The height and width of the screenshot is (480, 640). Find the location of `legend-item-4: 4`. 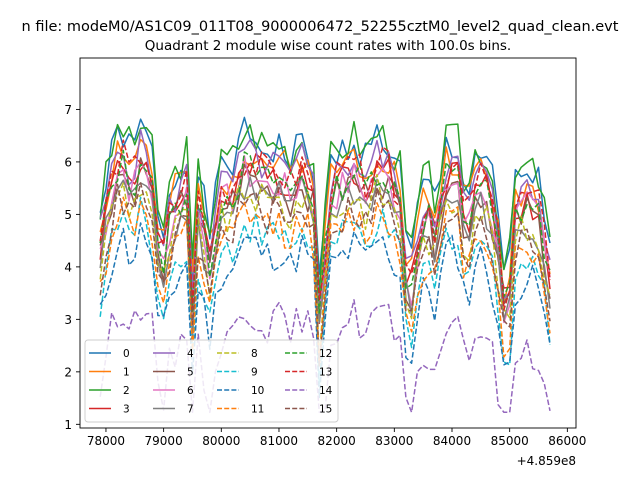

legend-item-4: 4 is located at coordinates (173, 354).